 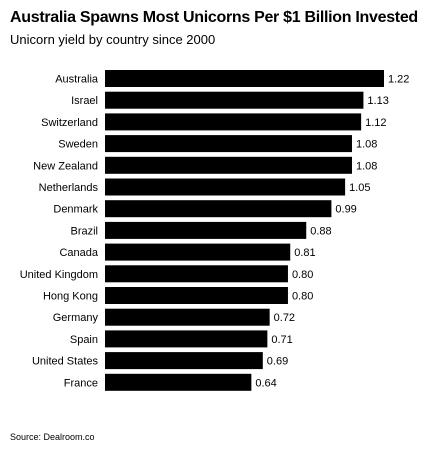 What do you see at coordinates (375, 123) in the screenshot?
I see `value-label: 1.12` at bounding box center [375, 123].